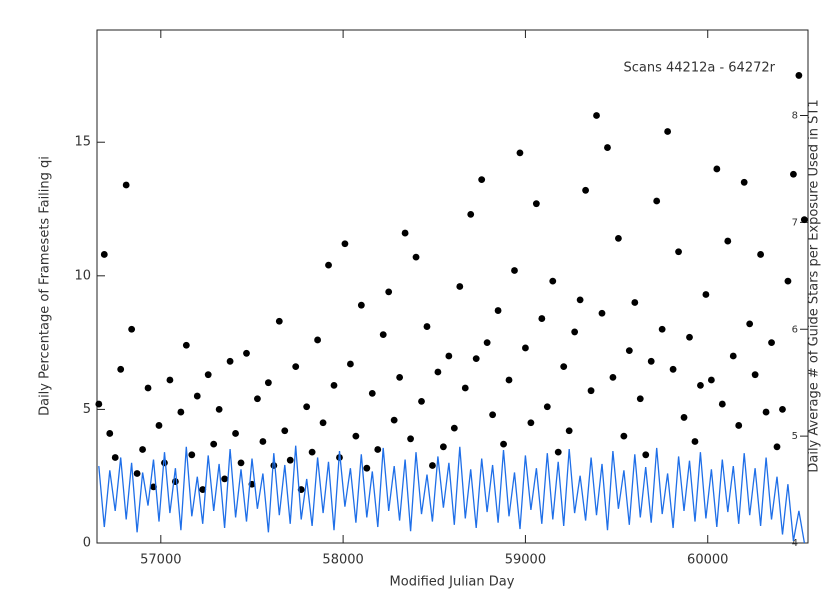 The height and width of the screenshot is (605, 821). Describe the element at coordinates (700, 68) in the screenshot. I see `annotation: Scans 44212a - 64272r` at that location.